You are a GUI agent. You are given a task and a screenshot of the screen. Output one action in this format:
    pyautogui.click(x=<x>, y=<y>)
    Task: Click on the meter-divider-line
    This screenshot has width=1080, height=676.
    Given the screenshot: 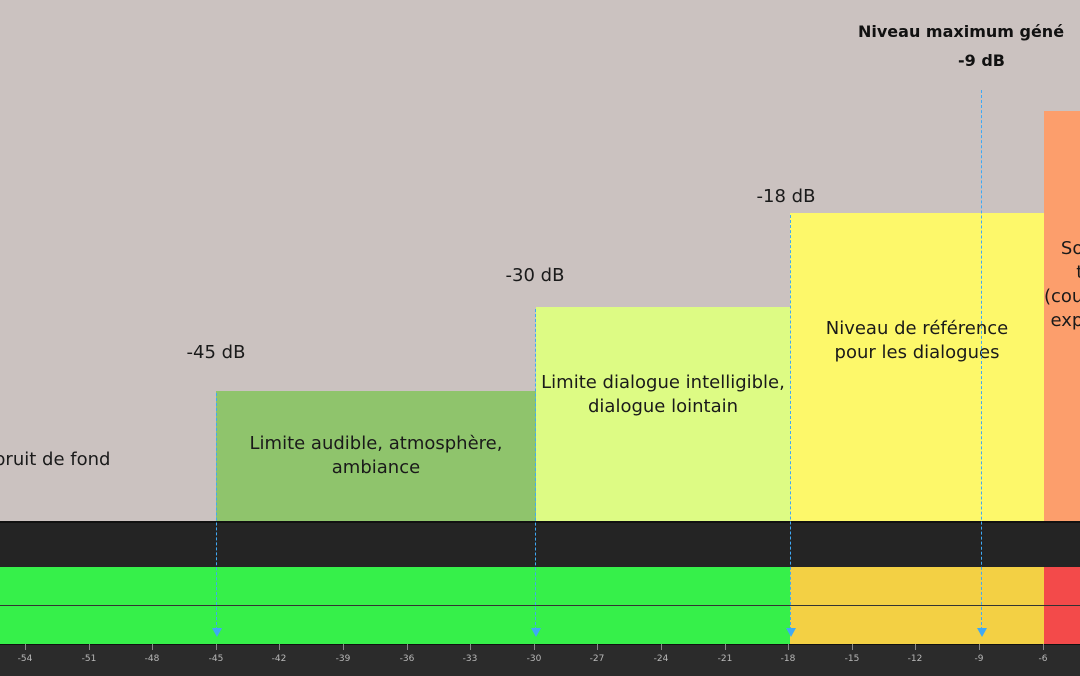 What is the action you would take?
    pyautogui.click(x=540, y=605)
    